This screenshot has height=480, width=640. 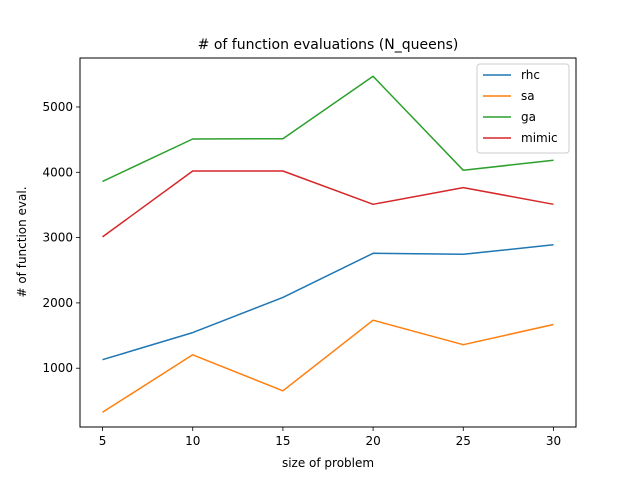 I want to click on y-axis: 1000 2000 3000 4000 5000, so click(x=61, y=237).